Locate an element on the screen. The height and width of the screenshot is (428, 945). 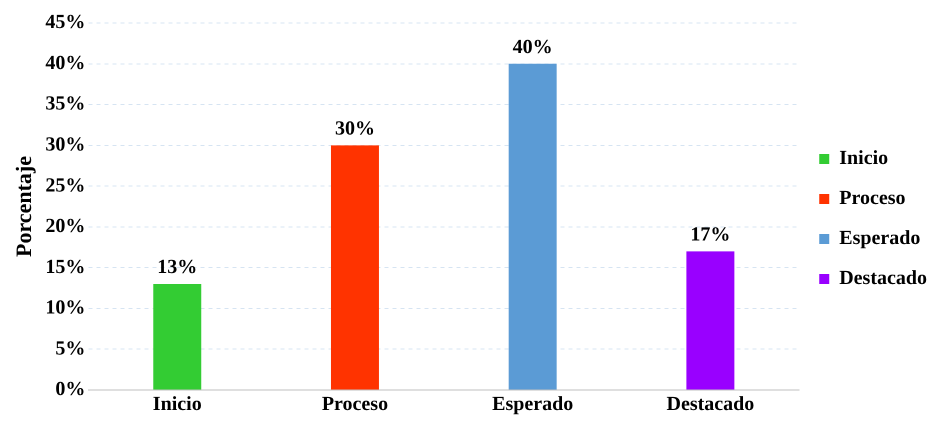
y-tick-label: 5% is located at coordinates (70, 348).